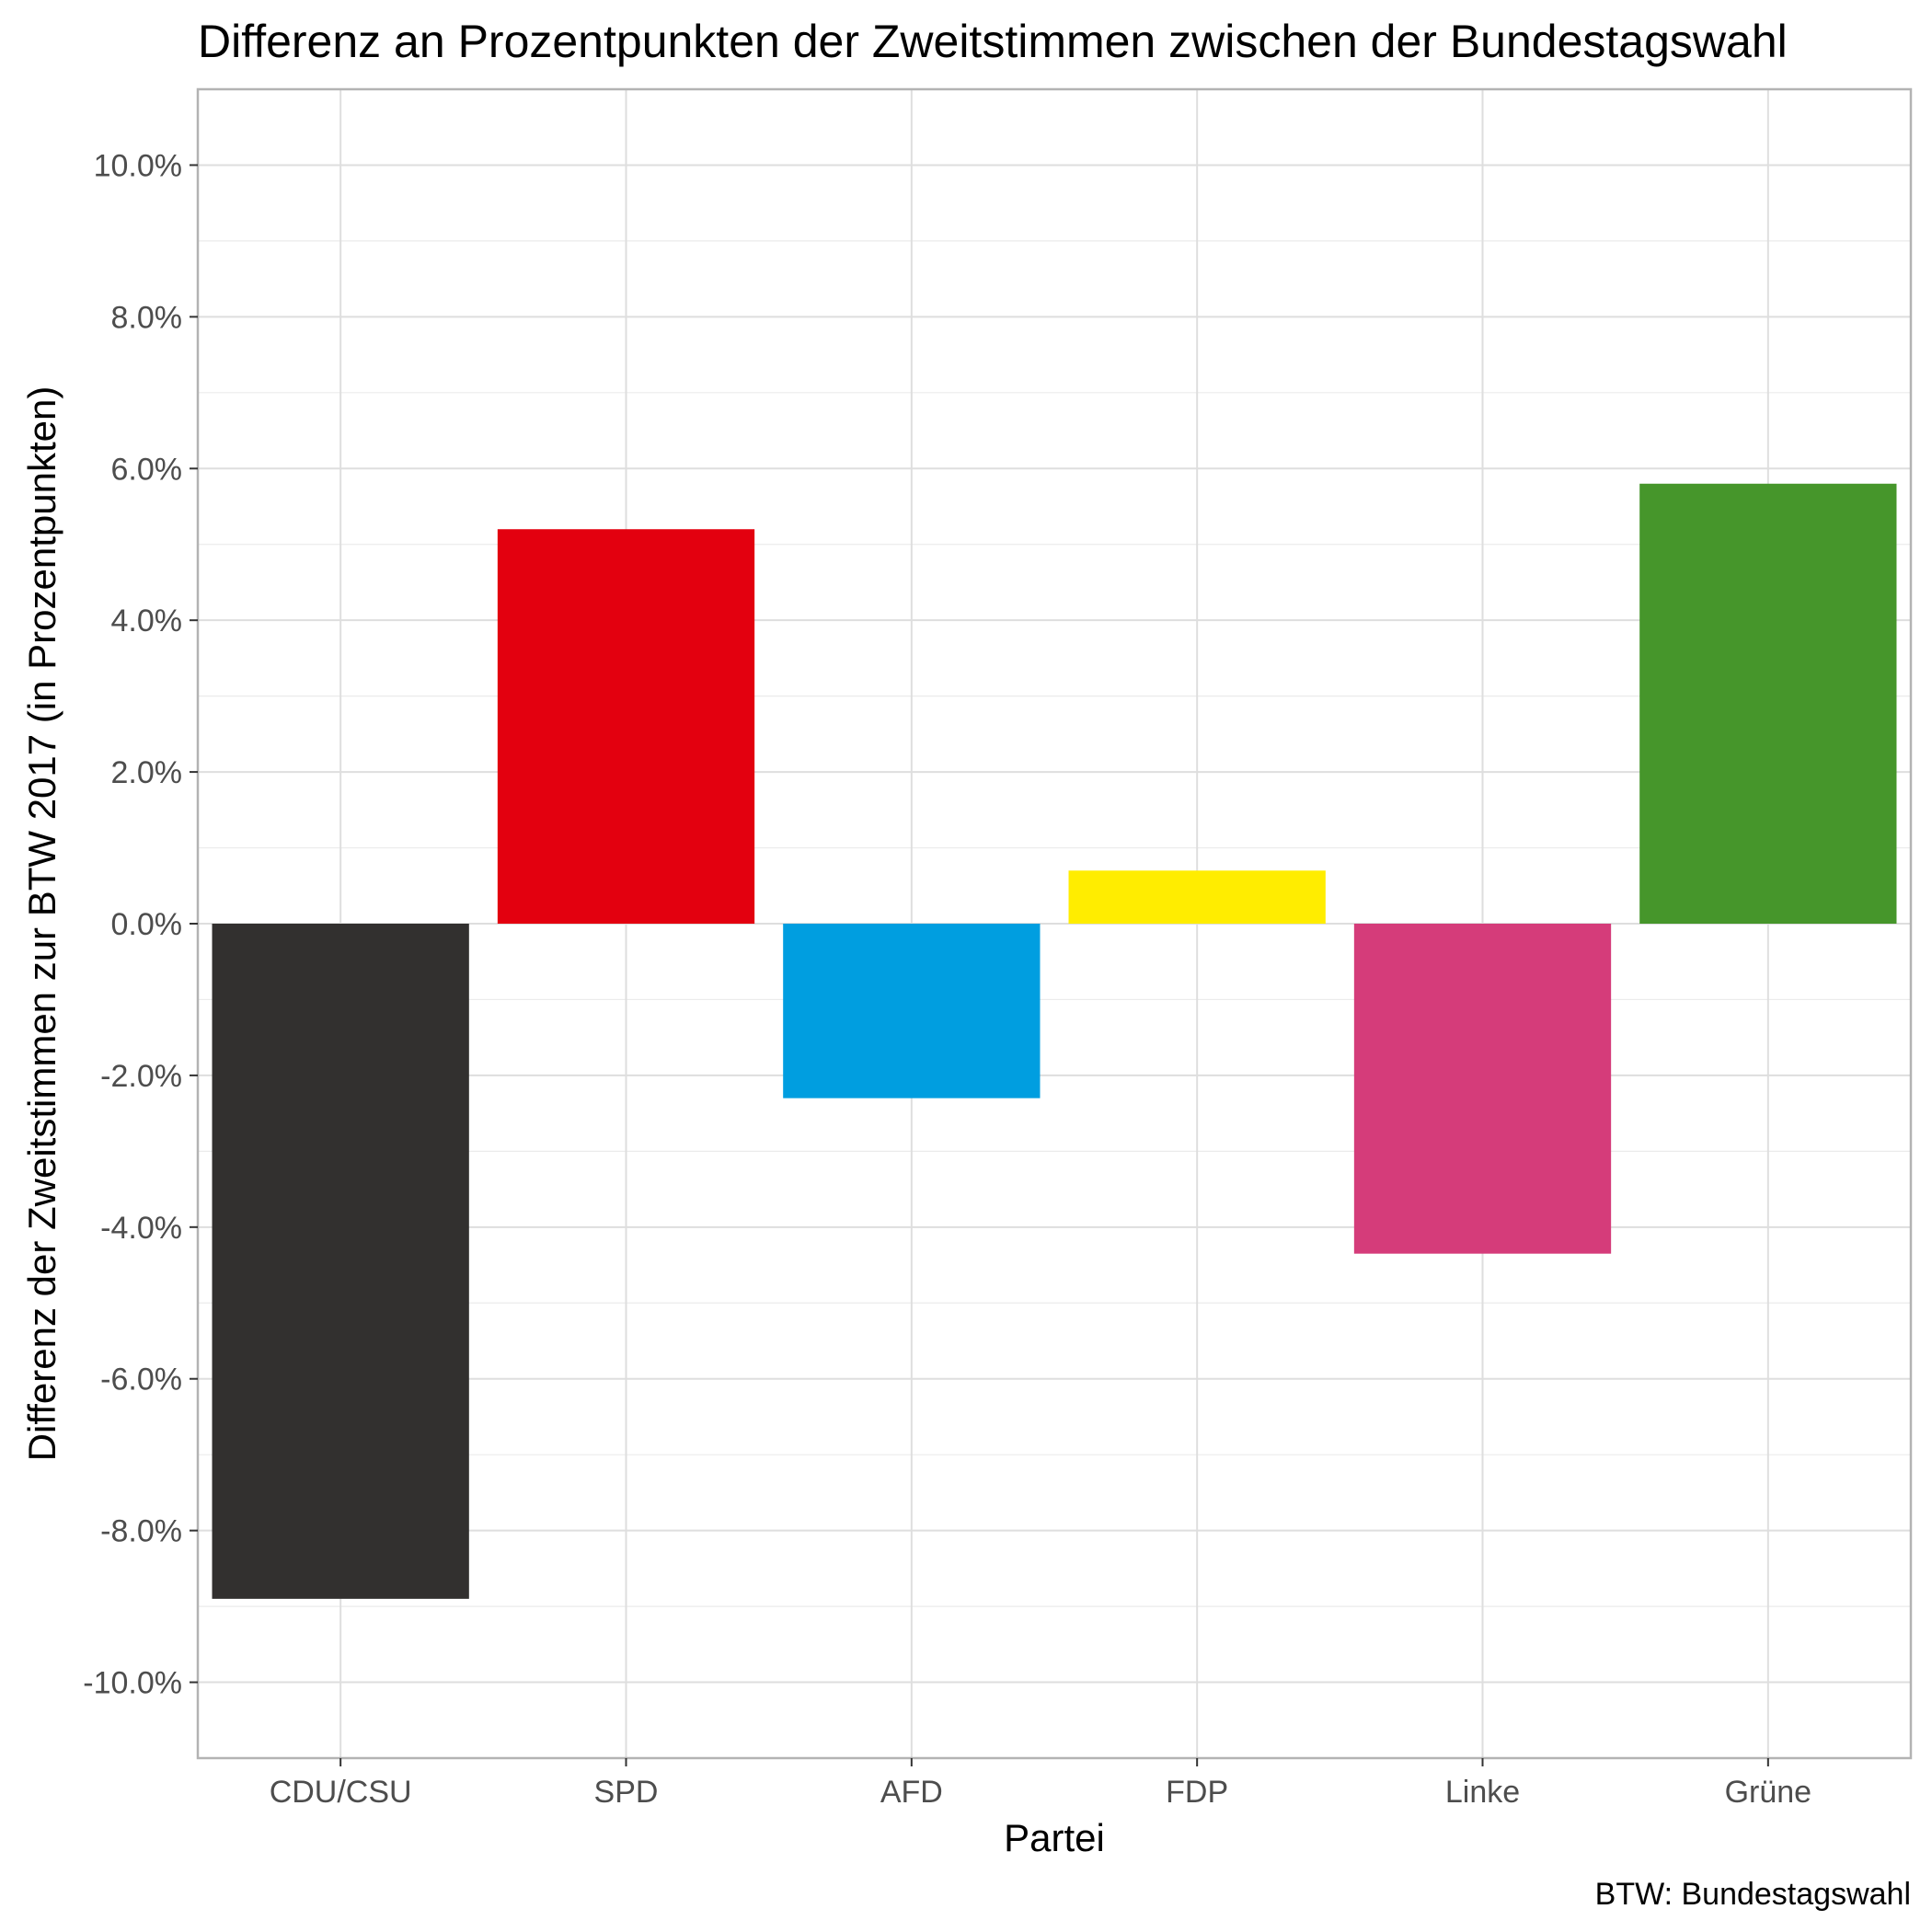 The image size is (1932, 1932). I want to click on y-tick-label: 8.0%, so click(147, 317).